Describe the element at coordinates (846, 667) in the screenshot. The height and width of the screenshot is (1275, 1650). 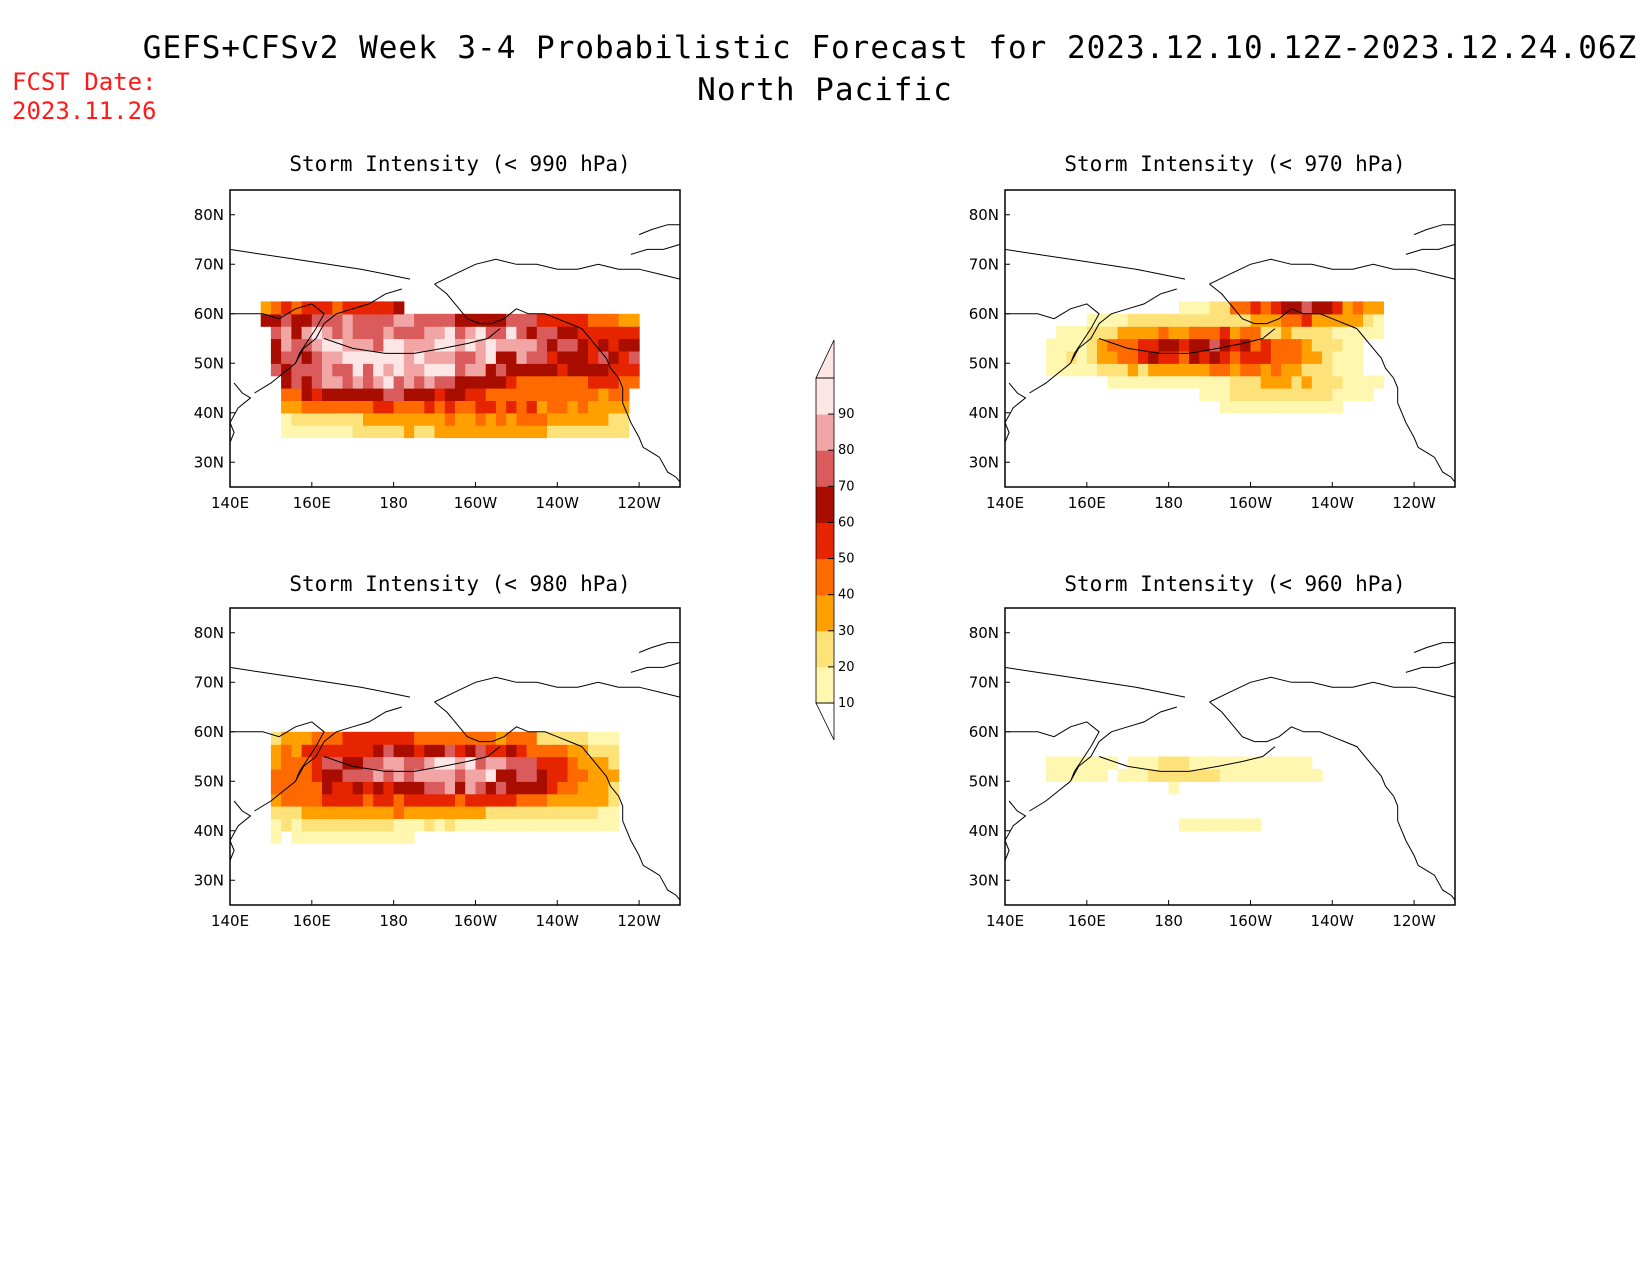
I see `colorbar-label: 20` at that location.